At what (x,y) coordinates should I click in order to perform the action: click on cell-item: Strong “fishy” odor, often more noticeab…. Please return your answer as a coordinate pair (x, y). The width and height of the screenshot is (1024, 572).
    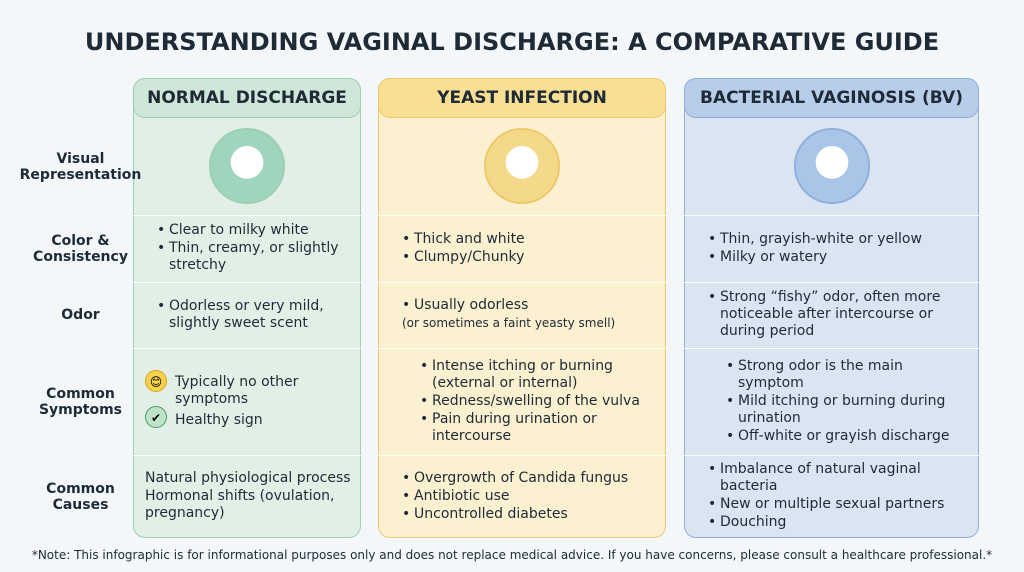
    Looking at the image, I should click on (838, 314).